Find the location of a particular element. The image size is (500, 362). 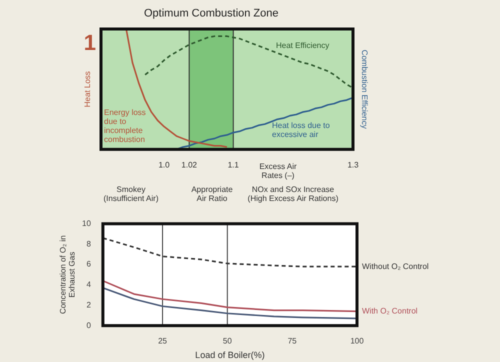

text: Smokey (Insufficient Air) is located at coordinates (131, 194).